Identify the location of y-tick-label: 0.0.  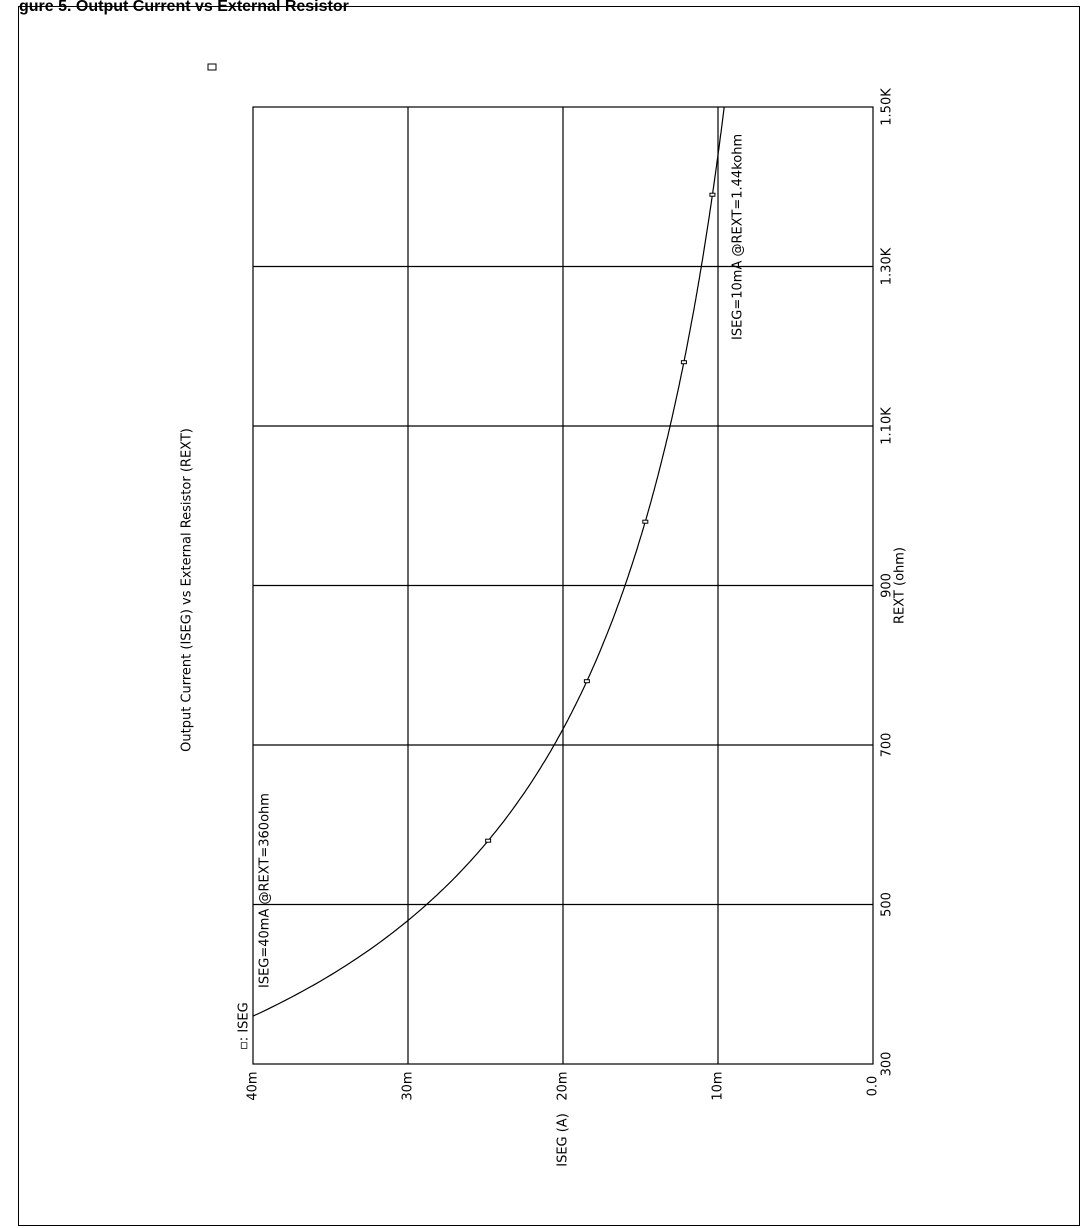
(873, 1086).